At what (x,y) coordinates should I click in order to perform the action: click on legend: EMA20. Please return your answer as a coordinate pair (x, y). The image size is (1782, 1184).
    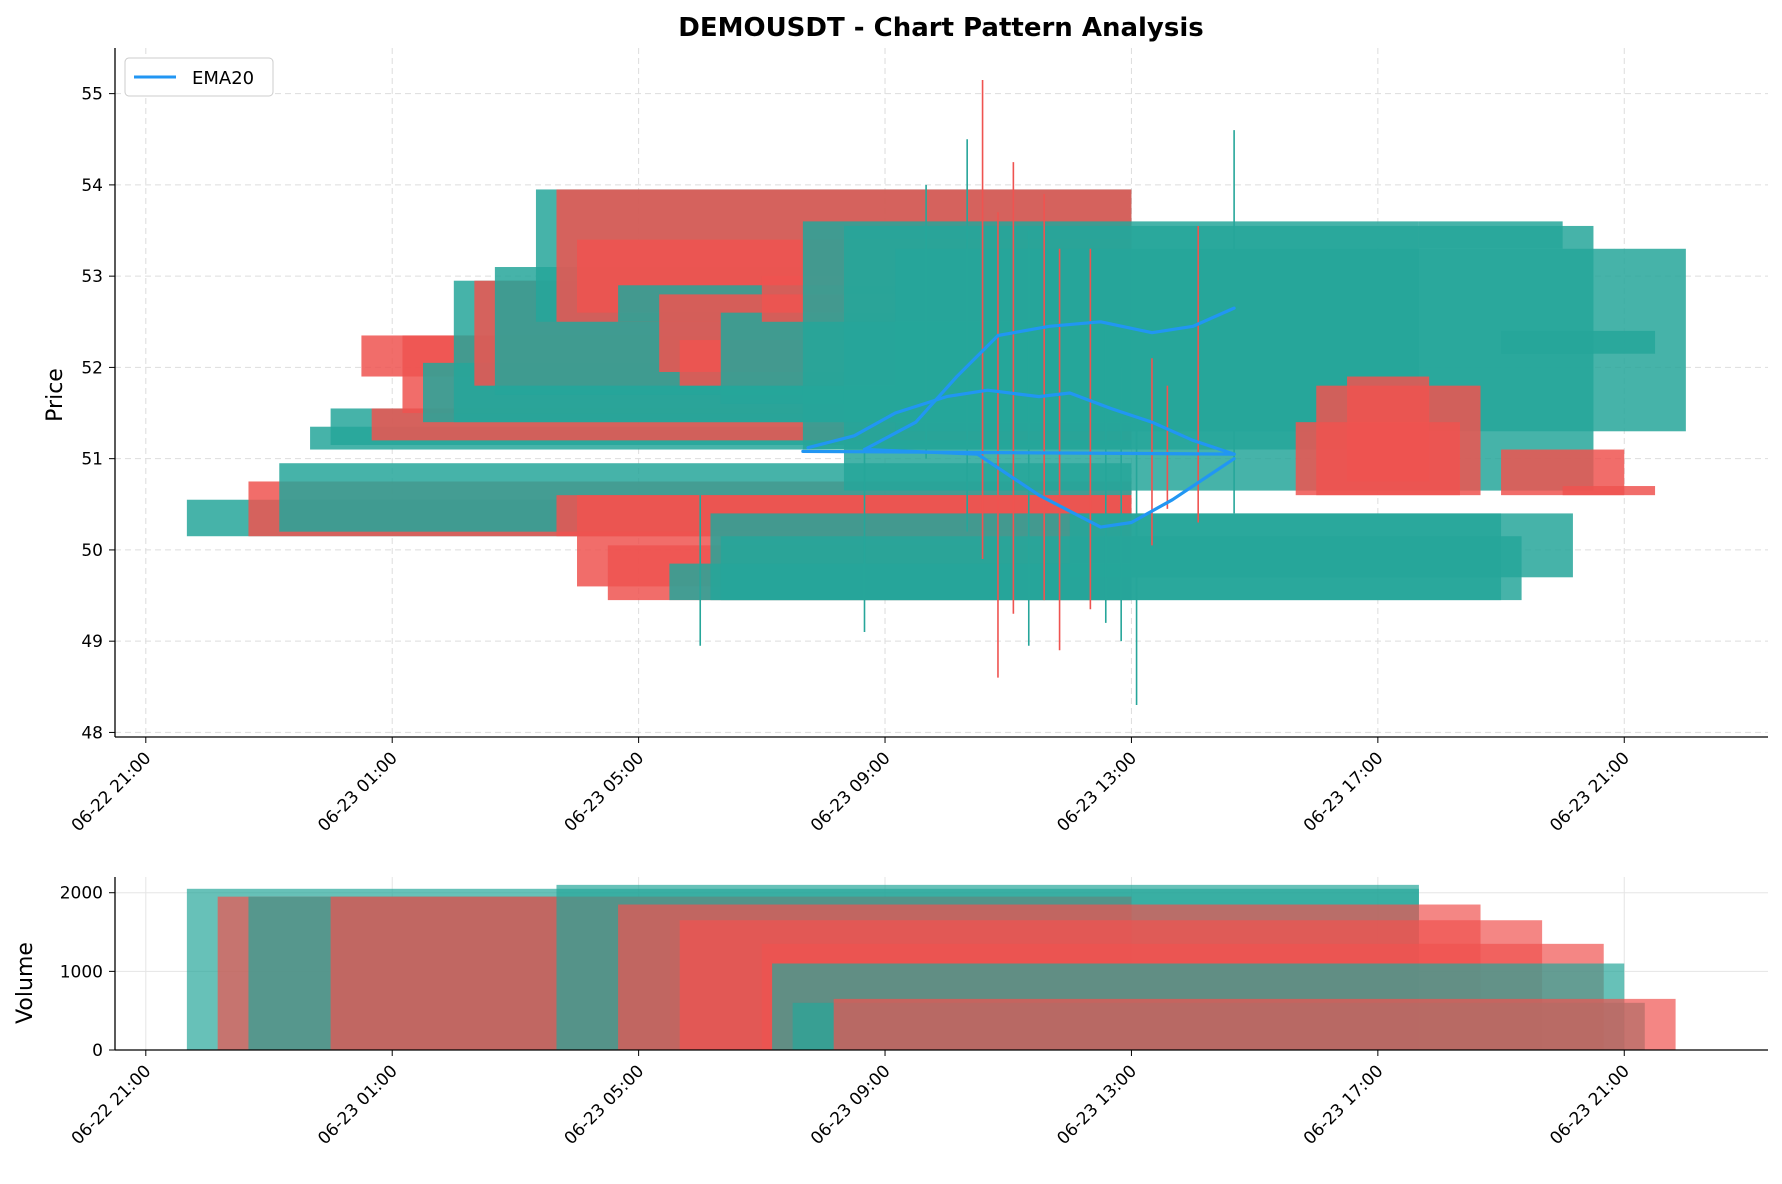
    Looking at the image, I should click on (199, 77).